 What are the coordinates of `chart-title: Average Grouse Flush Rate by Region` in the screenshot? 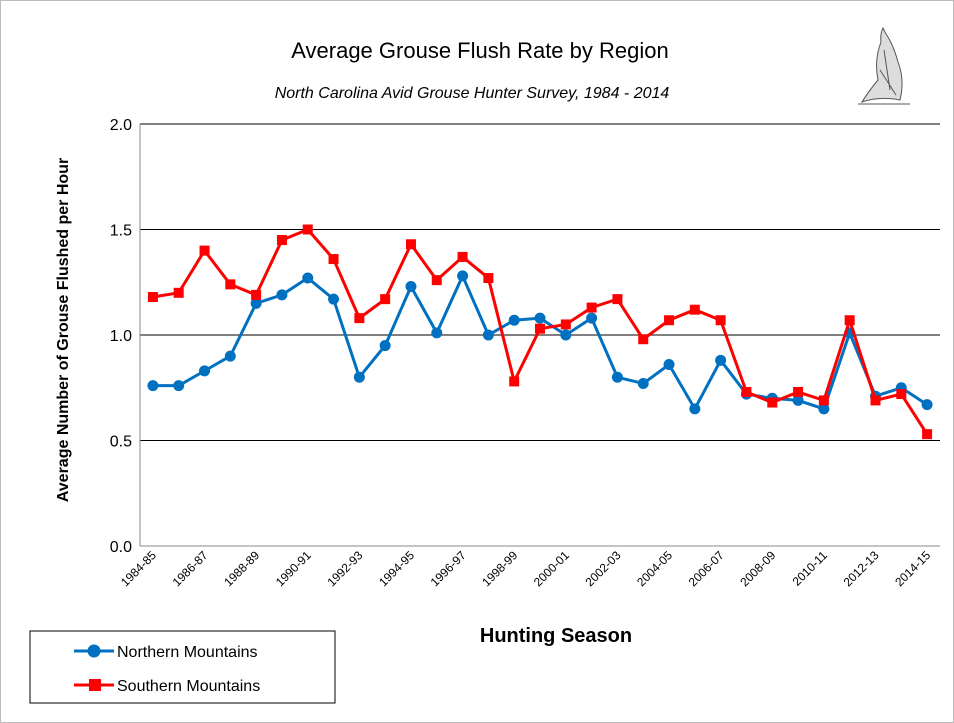 It's located at (479, 50).